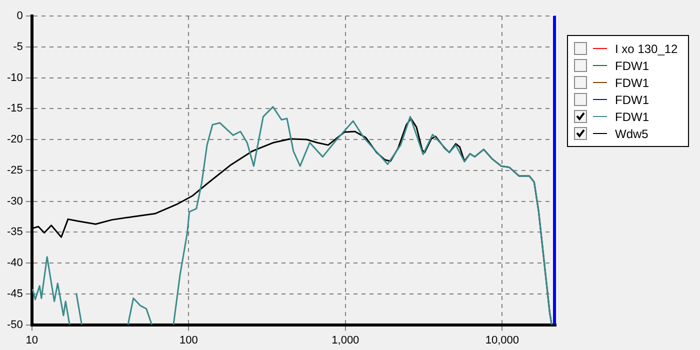 The width and height of the screenshot is (700, 350). What do you see at coordinates (14, 108) in the screenshot?
I see `y-tick-label: -15` at bounding box center [14, 108].